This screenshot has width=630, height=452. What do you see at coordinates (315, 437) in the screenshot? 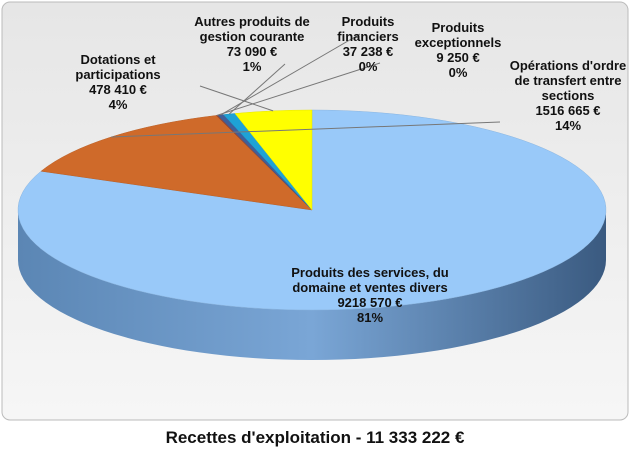
I see `chart-title: Recettes d'exploitation - 11 333 222 €` at bounding box center [315, 437].